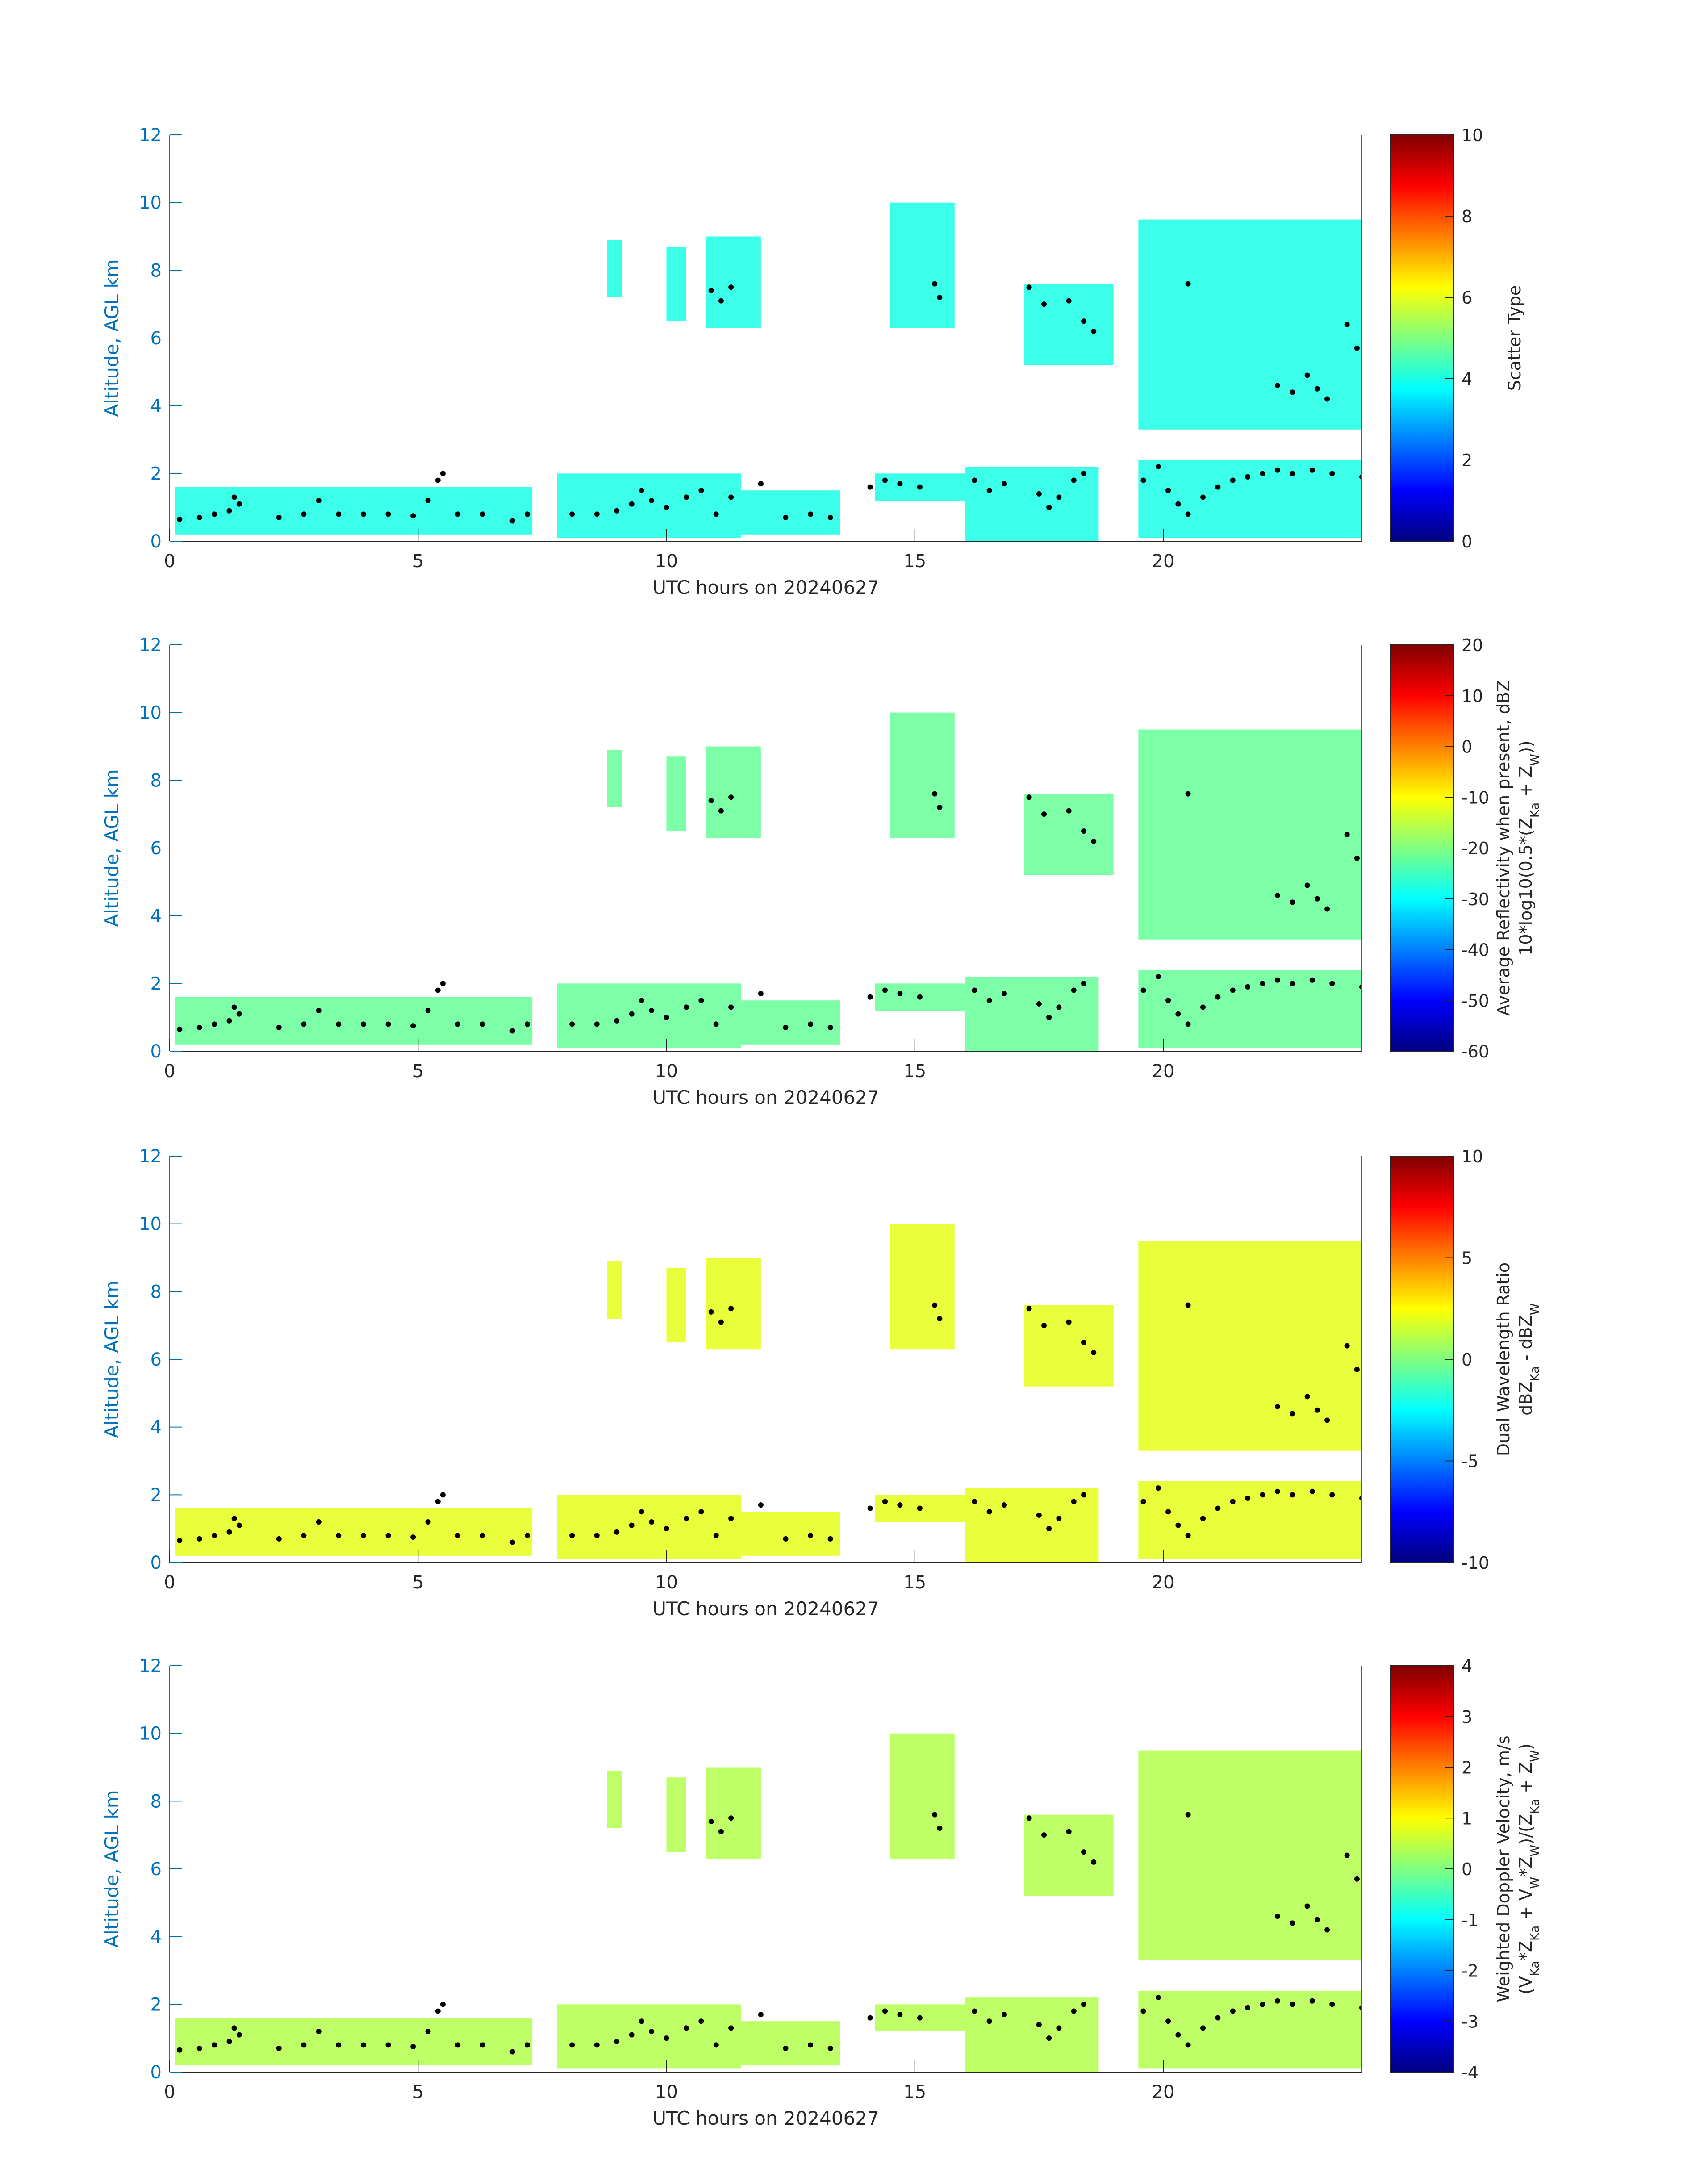  Describe the element at coordinates (1470, 2072) in the screenshot. I see `colorbar-tick-label: -4` at that location.